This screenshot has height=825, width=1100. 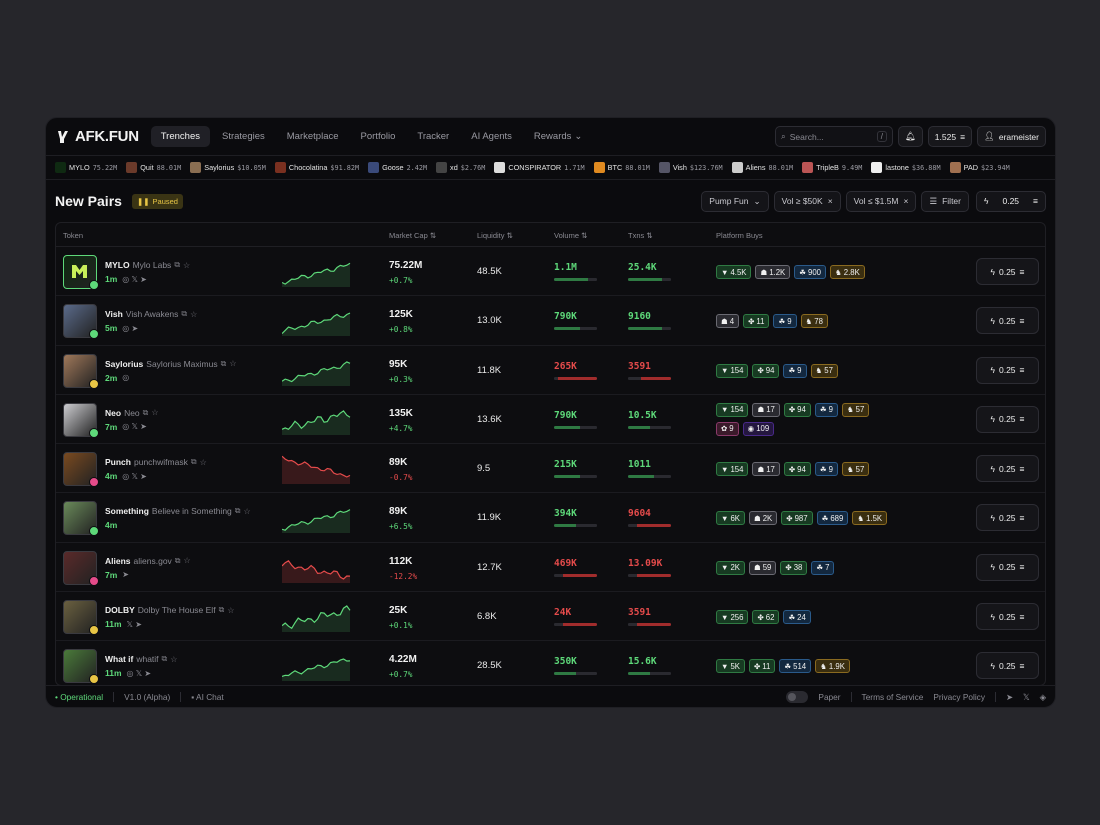 I want to click on platform-buy-badge: ☗ 1.2K, so click(x=773, y=272).